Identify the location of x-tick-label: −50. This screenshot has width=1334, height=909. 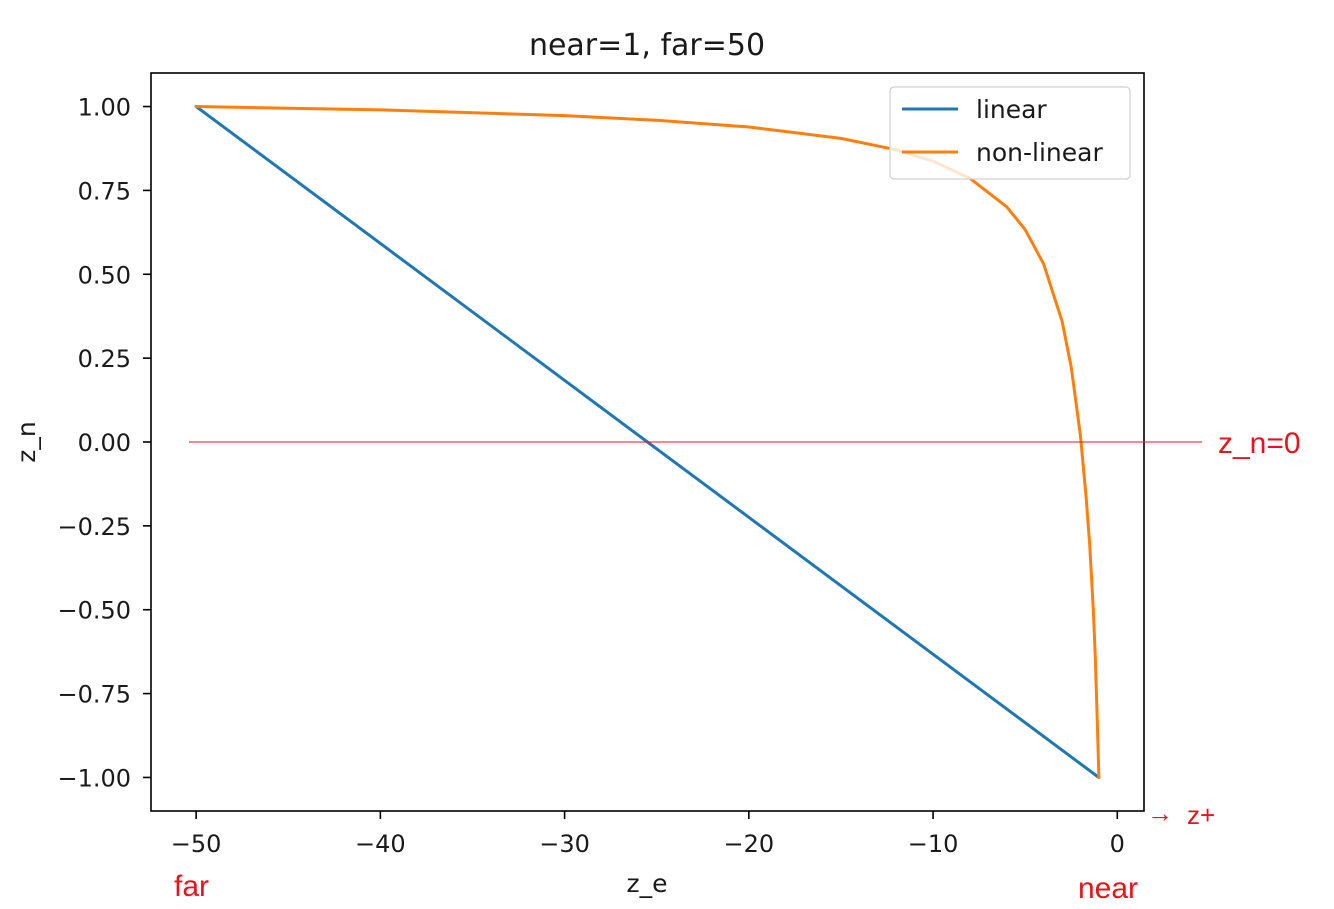
(196, 844).